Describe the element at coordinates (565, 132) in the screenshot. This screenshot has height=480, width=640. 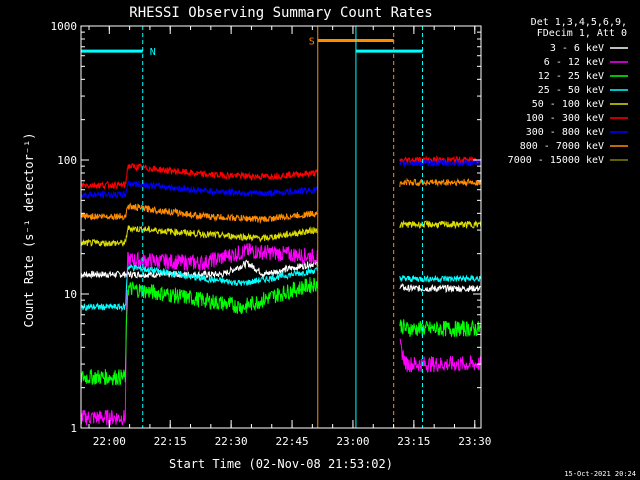
I see `legend-label: 300 - 800 keV` at that location.